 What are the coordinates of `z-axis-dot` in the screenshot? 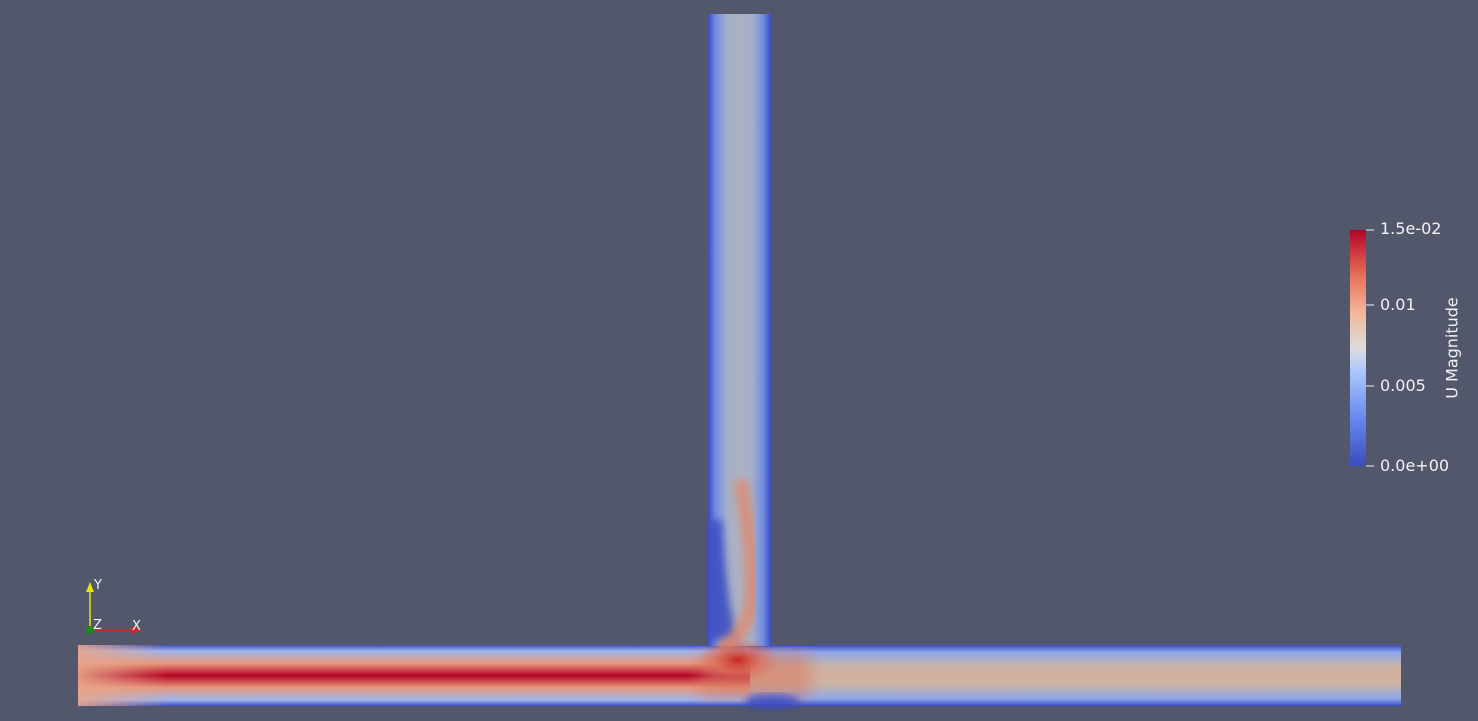 It's located at (90, 630).